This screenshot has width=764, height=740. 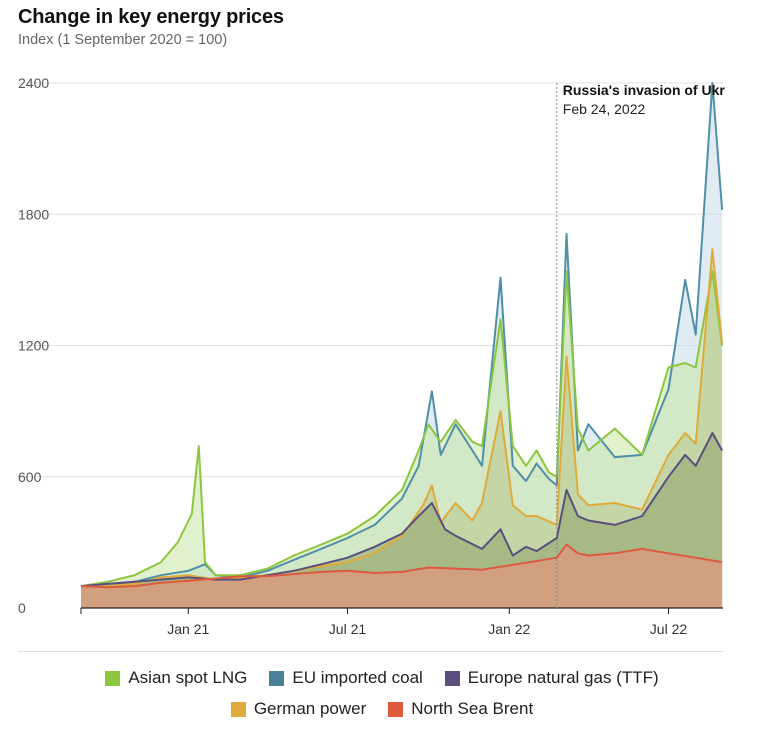 I want to click on legend-row-2: German power North Sea Brent, so click(x=382, y=709).